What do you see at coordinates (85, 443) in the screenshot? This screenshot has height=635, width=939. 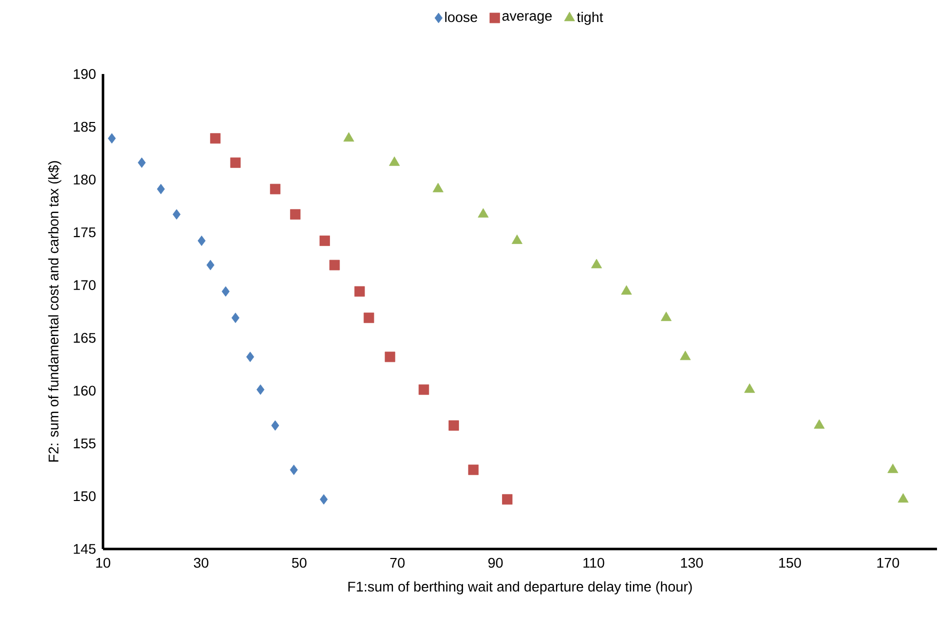 I see `y-tick-label: 155` at bounding box center [85, 443].